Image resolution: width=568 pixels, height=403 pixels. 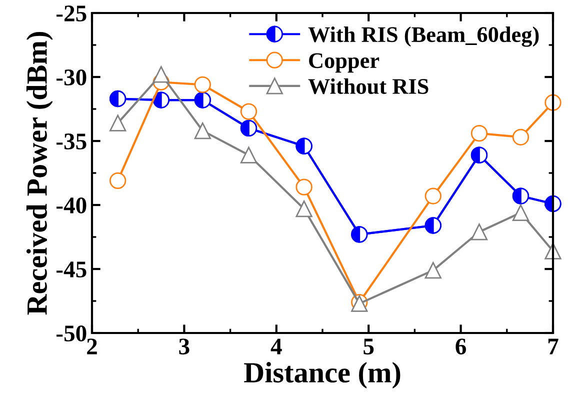 What do you see at coordinates (71, 205) in the screenshot?
I see `y-tick-label: -40` at bounding box center [71, 205].